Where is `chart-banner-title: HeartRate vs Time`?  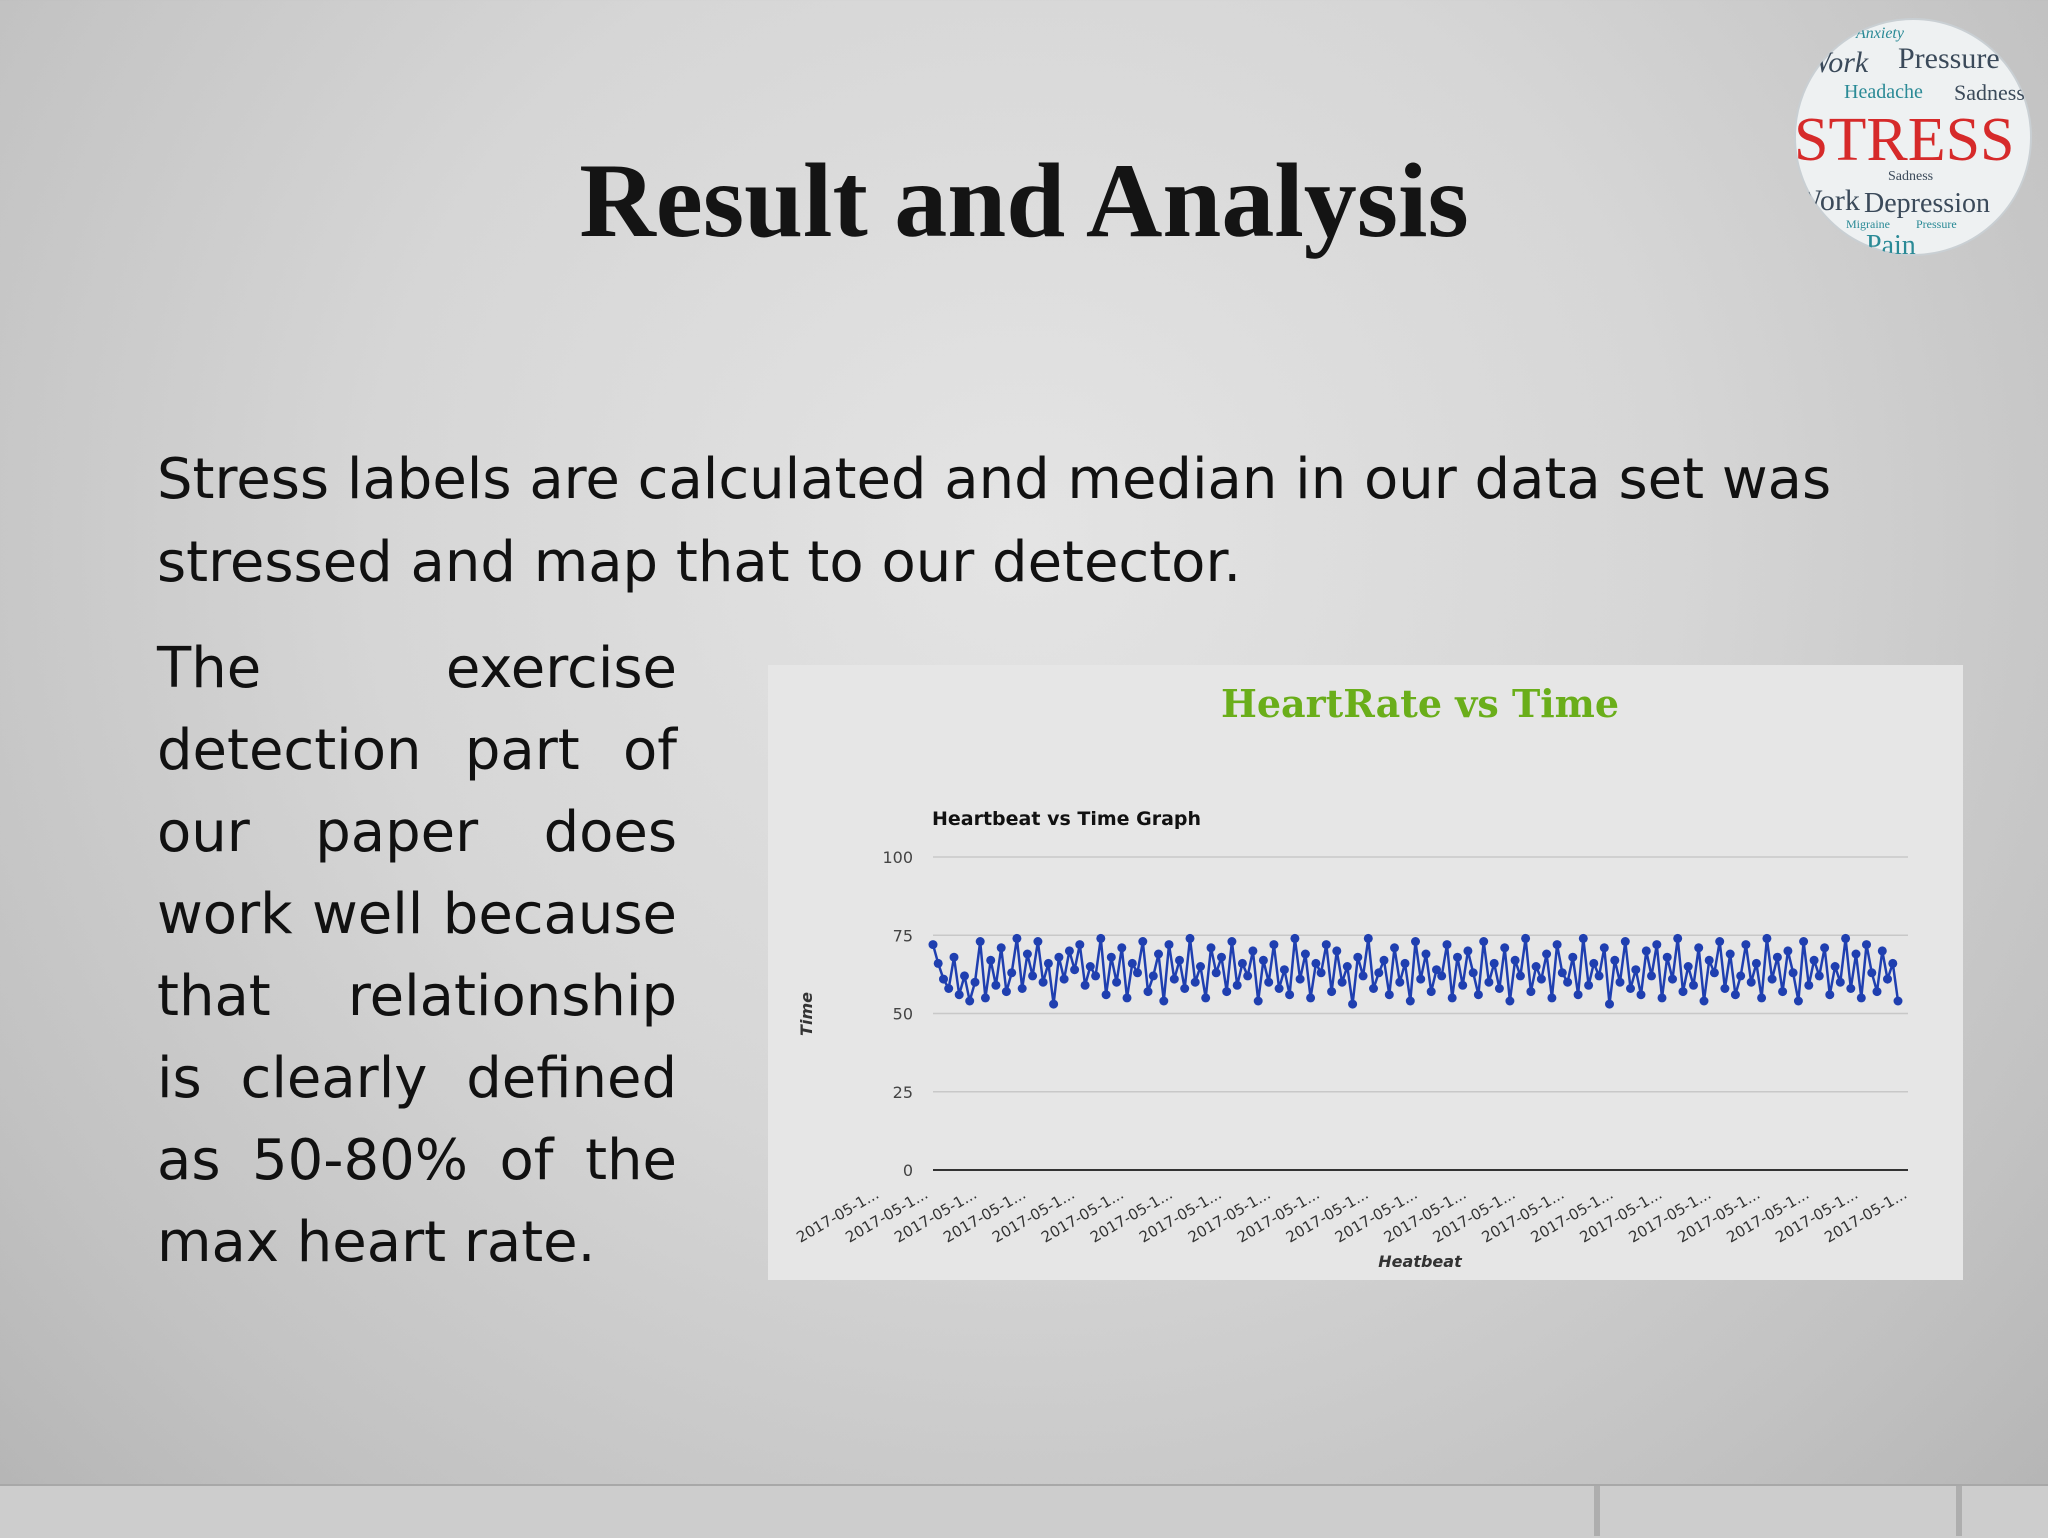
chart-banner-title: HeartRate vs Time is located at coordinates (1420, 703).